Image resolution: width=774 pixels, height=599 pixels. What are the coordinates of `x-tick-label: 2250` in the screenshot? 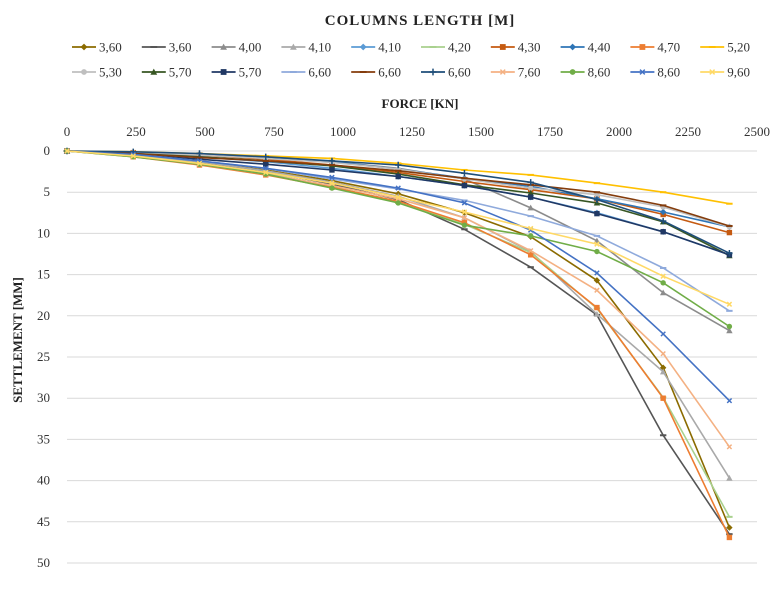 It's located at (688, 131).